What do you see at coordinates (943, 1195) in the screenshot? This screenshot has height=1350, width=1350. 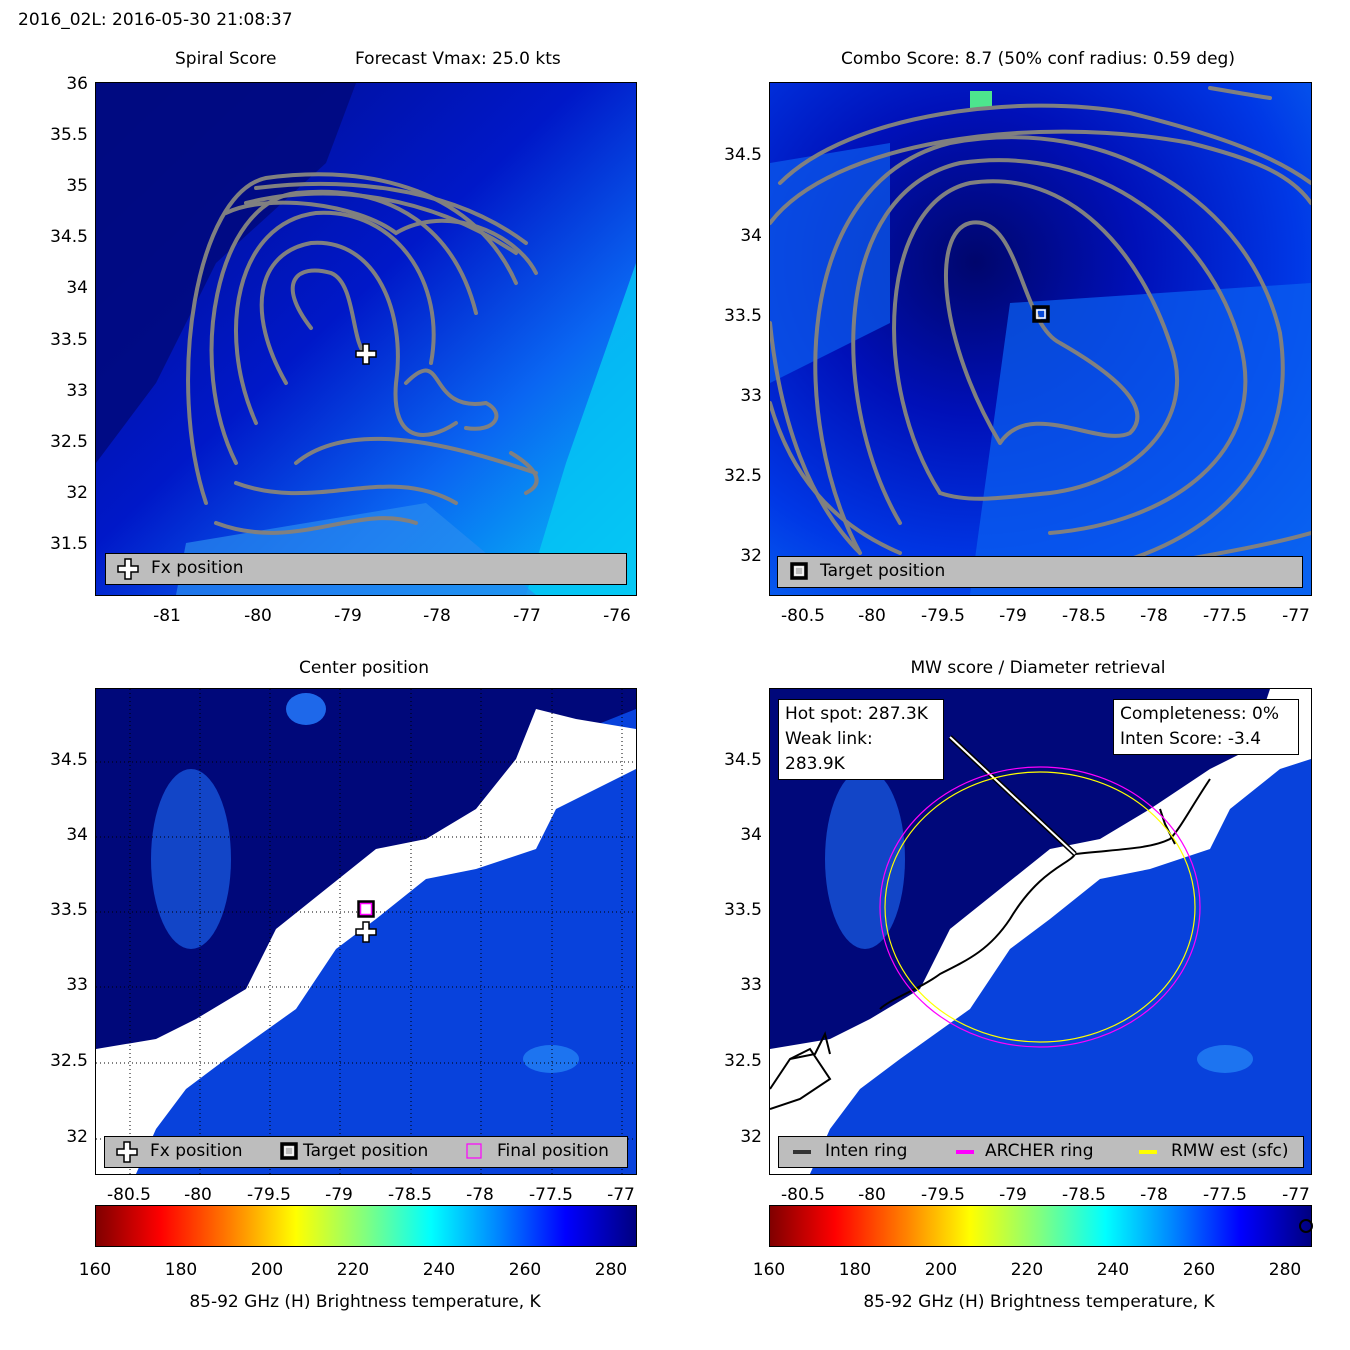 I see `mw-x-tick-label: -79.5` at bounding box center [943, 1195].